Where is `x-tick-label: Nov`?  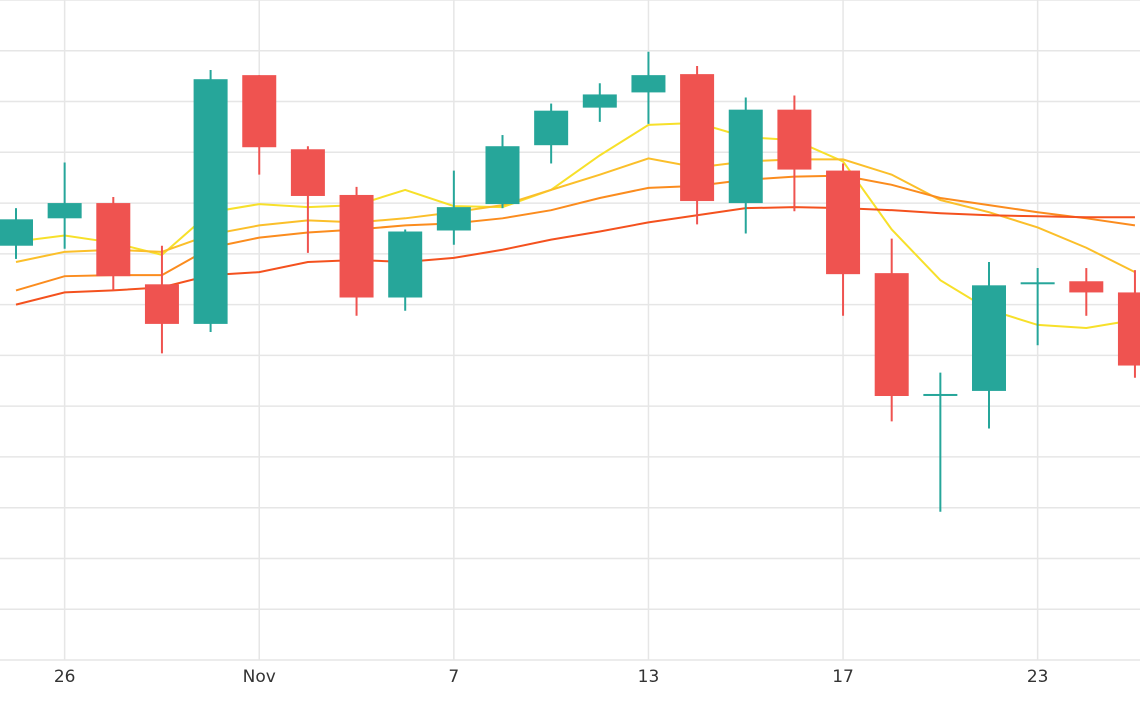
x-tick-label: Nov is located at coordinates (259, 677).